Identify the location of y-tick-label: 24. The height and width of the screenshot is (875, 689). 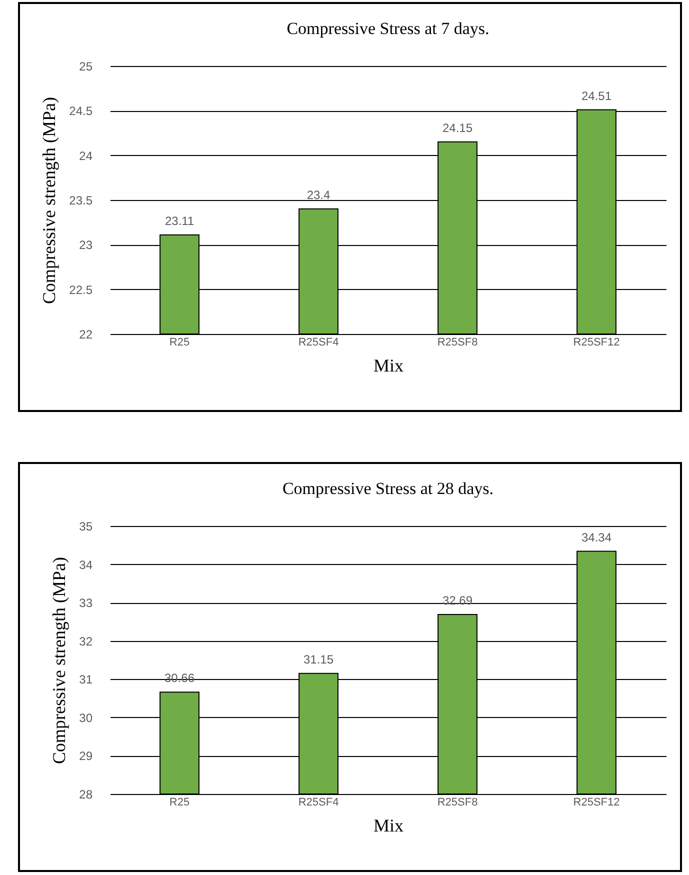
(86, 155).